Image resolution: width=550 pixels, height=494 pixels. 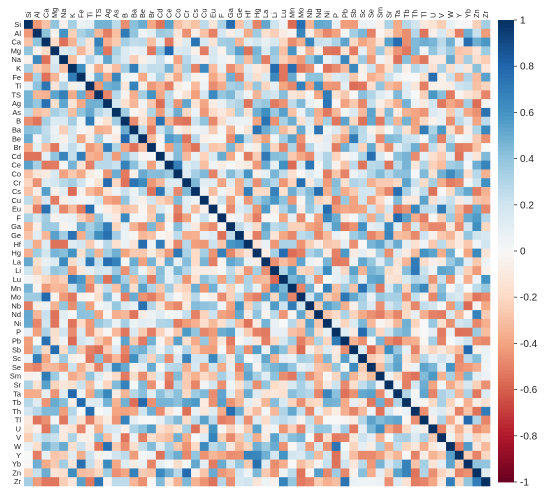 I want to click on heatmap-cell-co-eu, so click(x=213, y=174).